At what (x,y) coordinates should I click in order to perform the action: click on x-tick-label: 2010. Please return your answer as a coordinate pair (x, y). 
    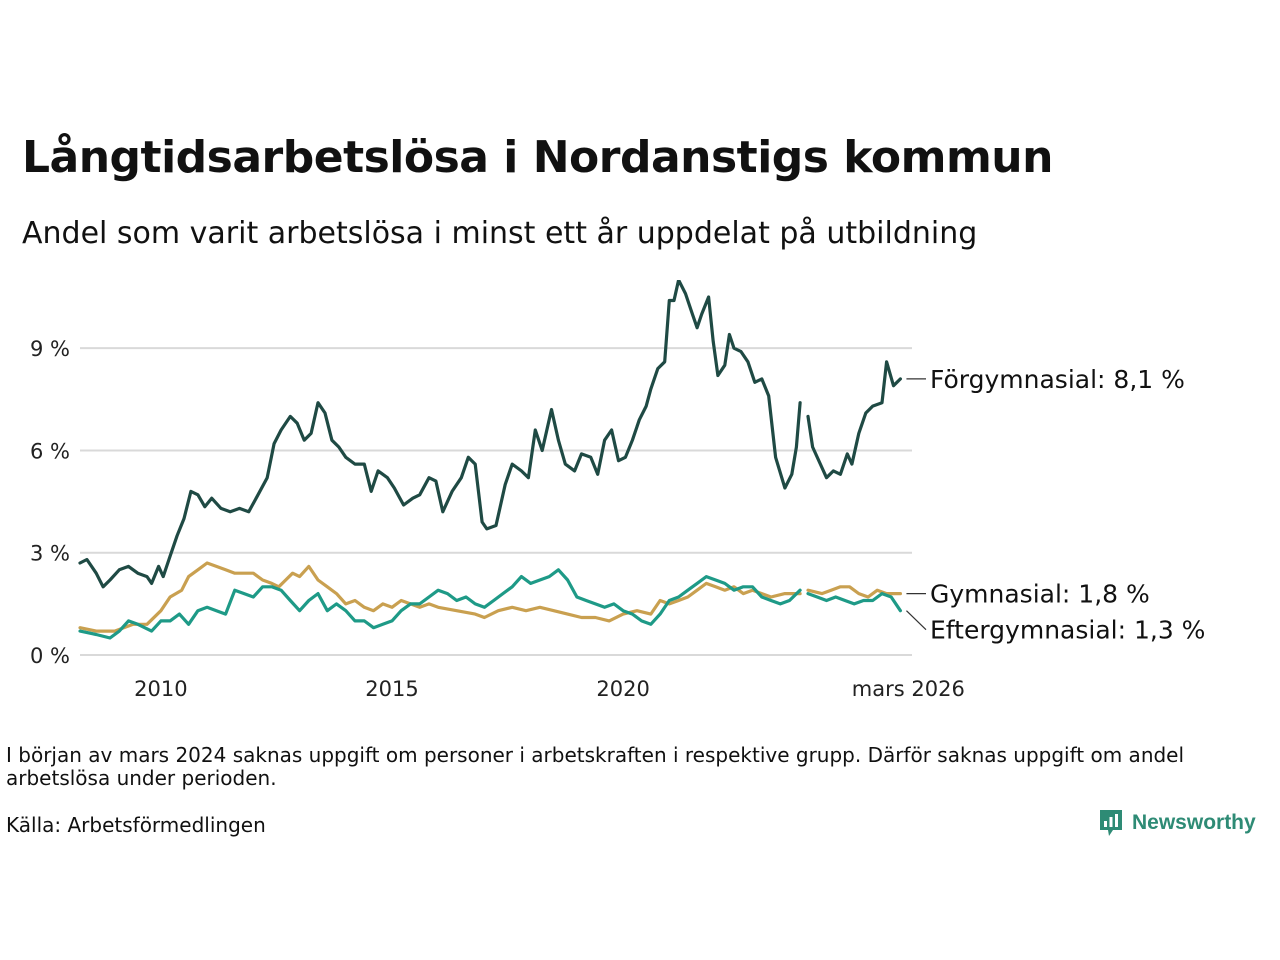
    Looking at the image, I should click on (160, 689).